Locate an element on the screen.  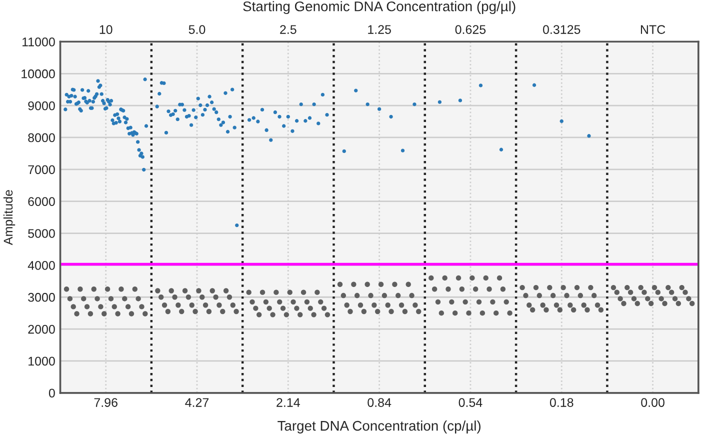
y-tick-label: 6000 is located at coordinates (41, 201).